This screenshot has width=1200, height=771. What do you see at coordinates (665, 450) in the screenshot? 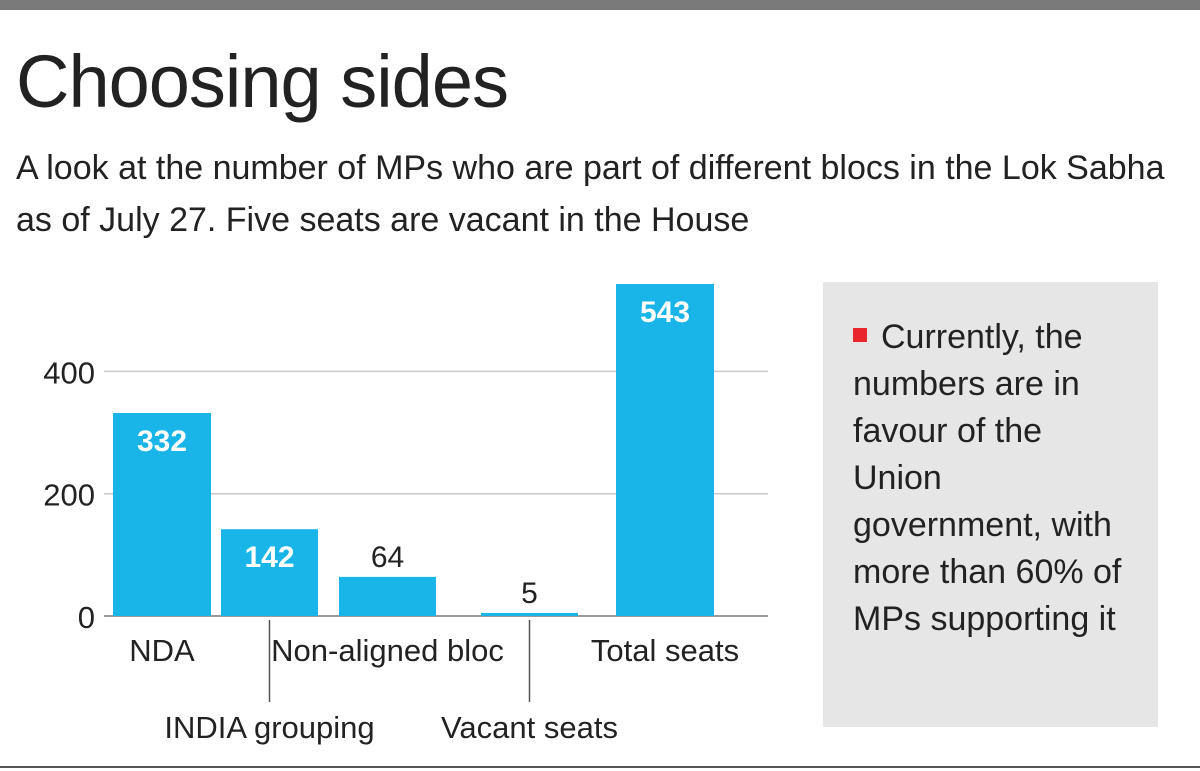
I see `bar-total-seats` at bounding box center [665, 450].